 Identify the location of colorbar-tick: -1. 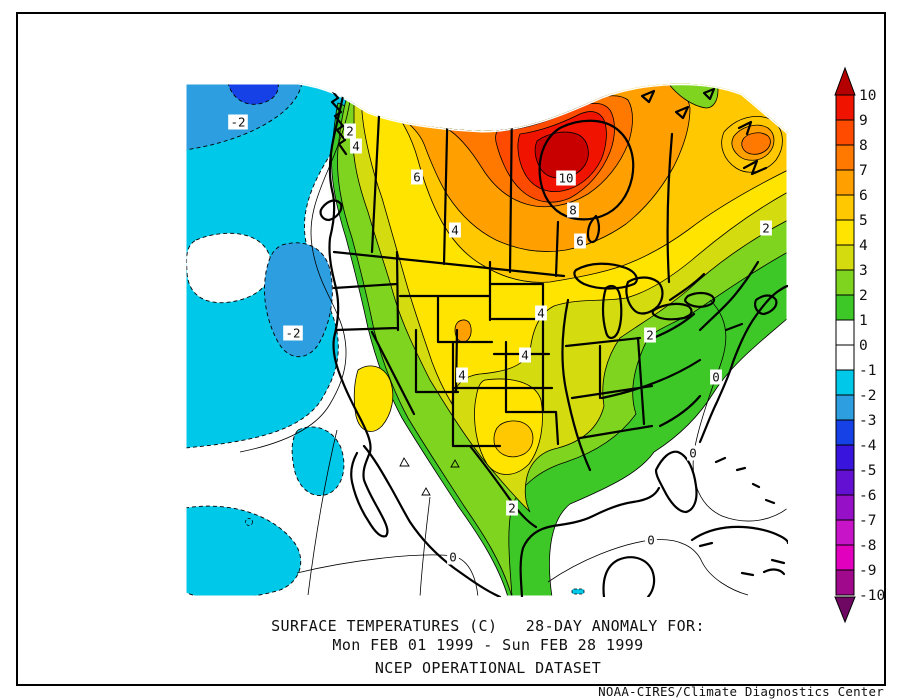
(867, 371).